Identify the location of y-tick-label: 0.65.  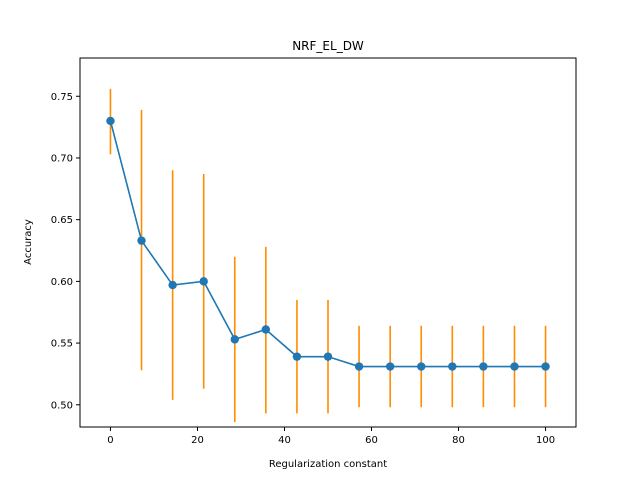
(62, 220).